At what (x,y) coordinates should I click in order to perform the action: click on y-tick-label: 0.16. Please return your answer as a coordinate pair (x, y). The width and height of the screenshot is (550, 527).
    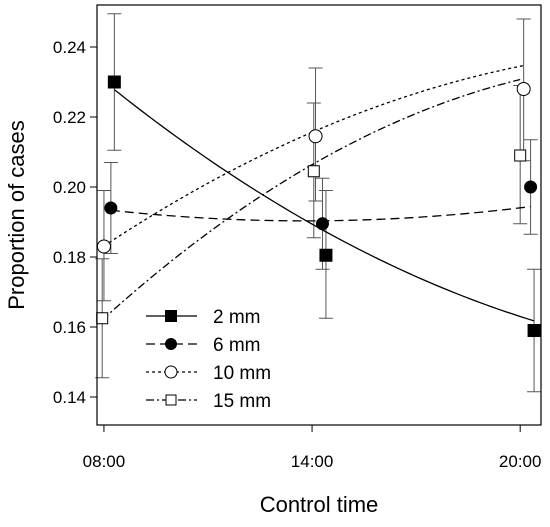
    Looking at the image, I should click on (69, 327).